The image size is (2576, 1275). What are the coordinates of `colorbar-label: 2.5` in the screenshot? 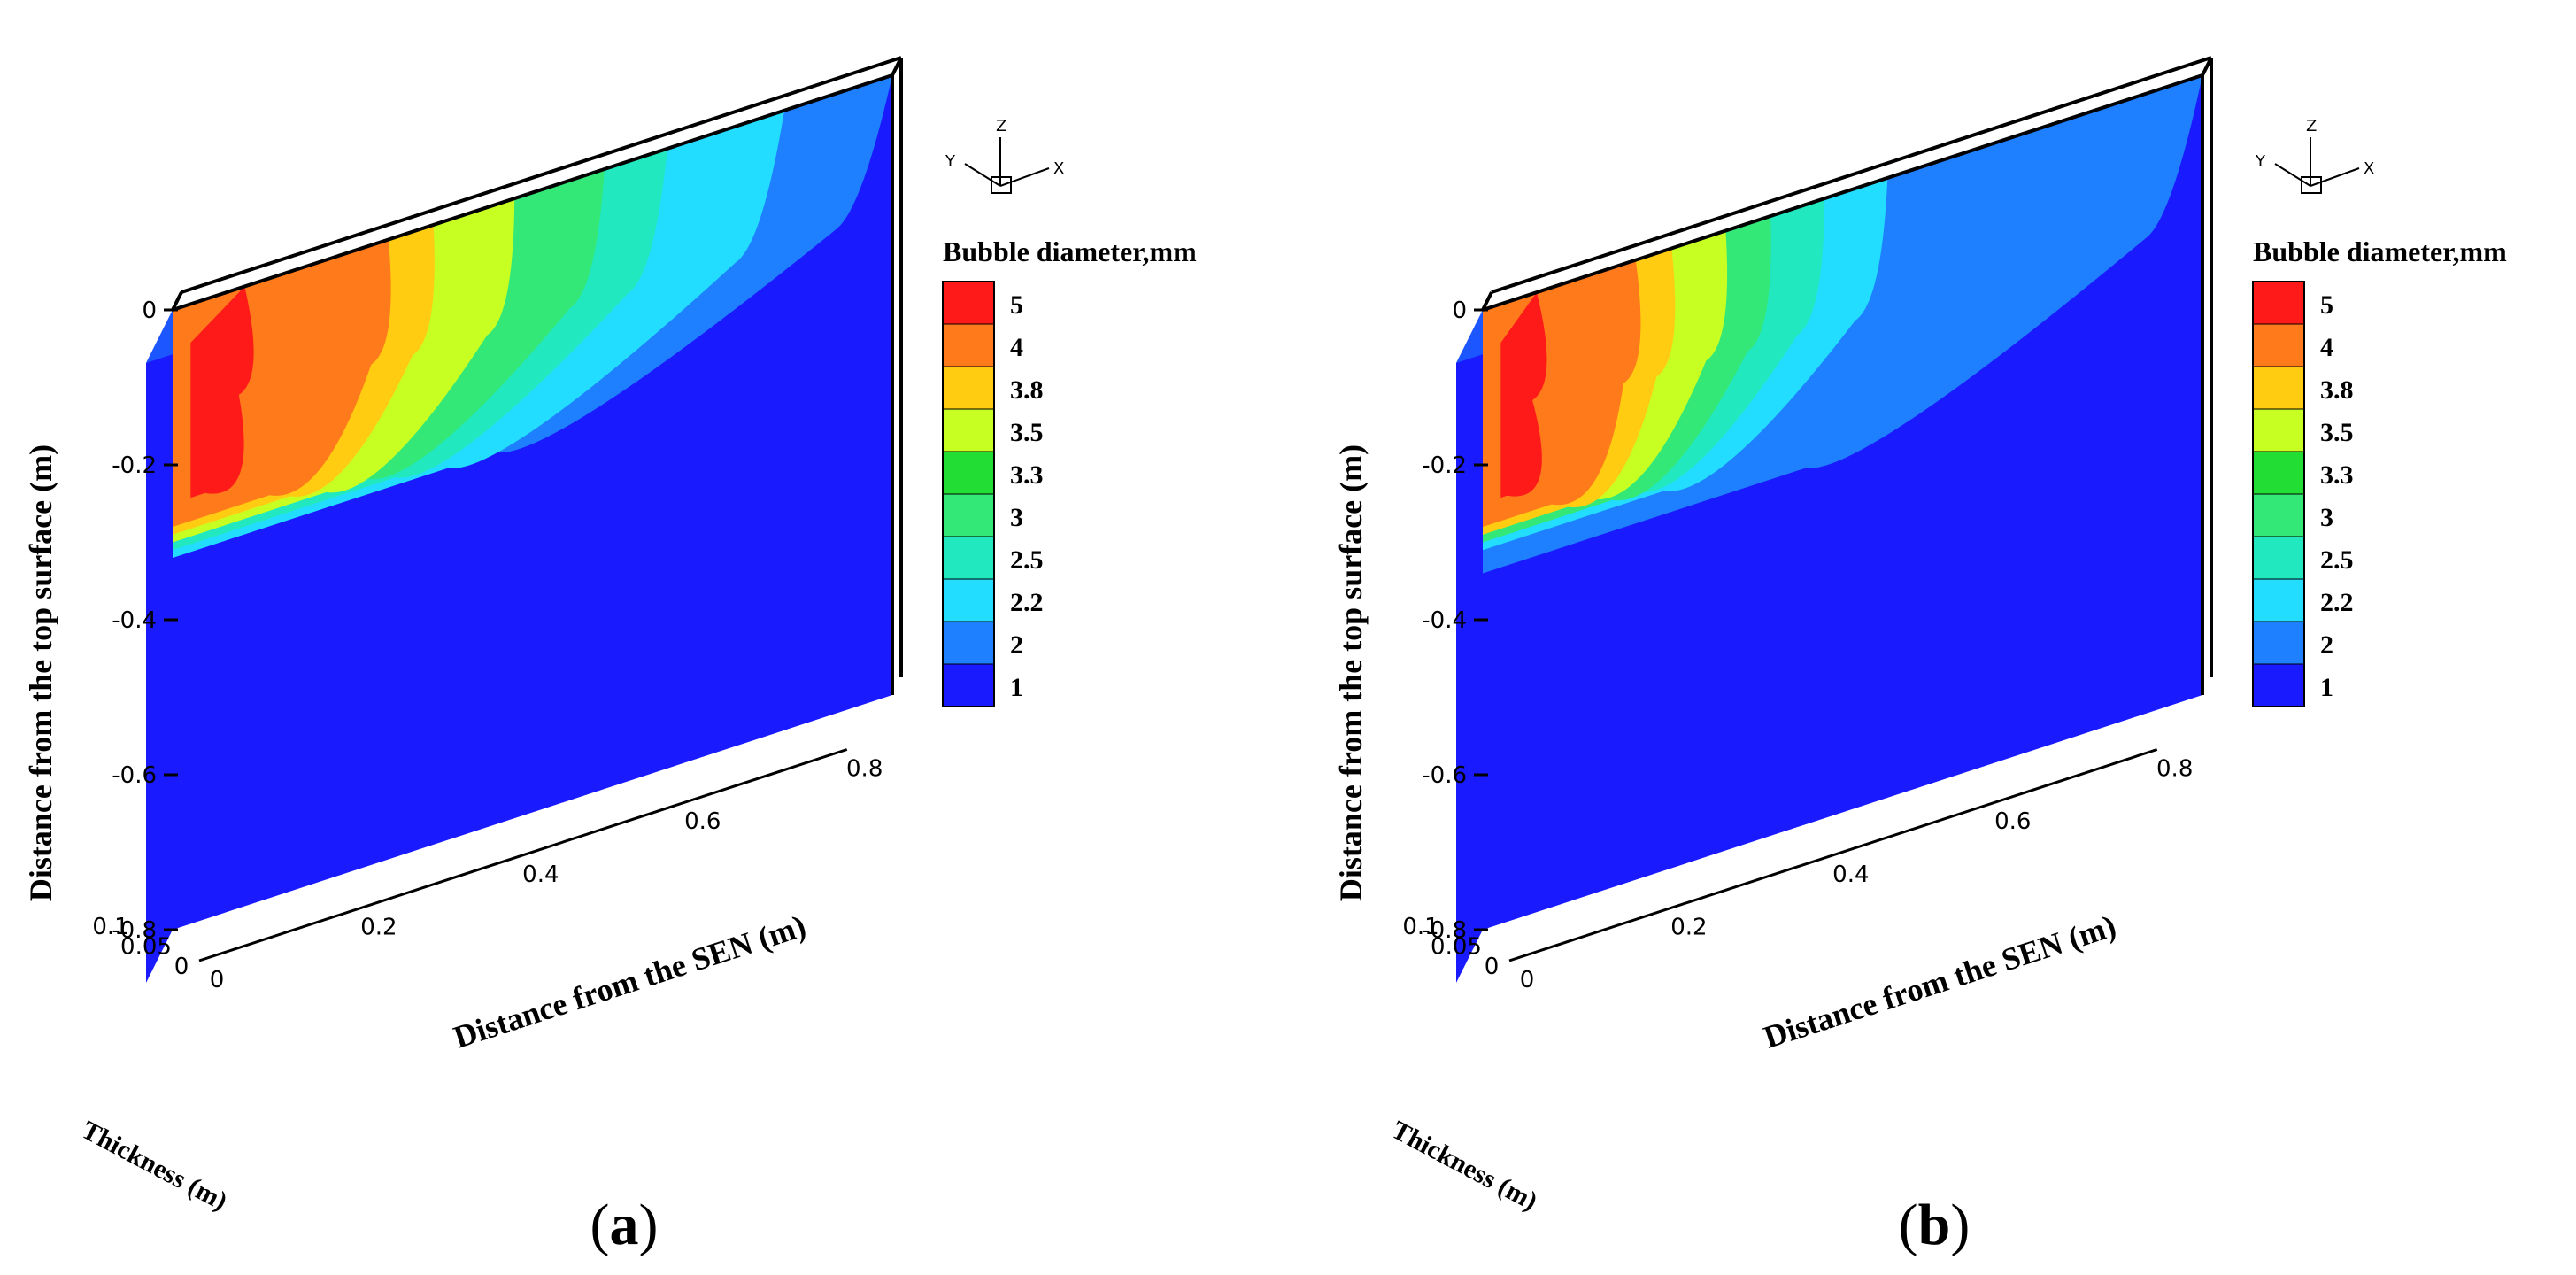 It's located at (2337, 560).